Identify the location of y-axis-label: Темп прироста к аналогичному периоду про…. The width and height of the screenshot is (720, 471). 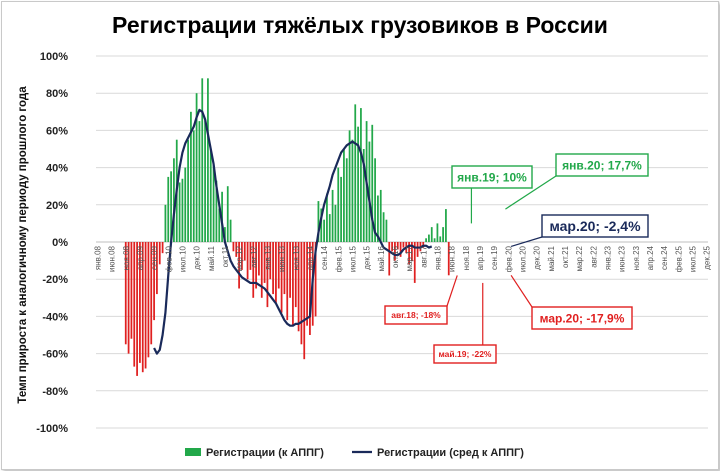
(23, 245).